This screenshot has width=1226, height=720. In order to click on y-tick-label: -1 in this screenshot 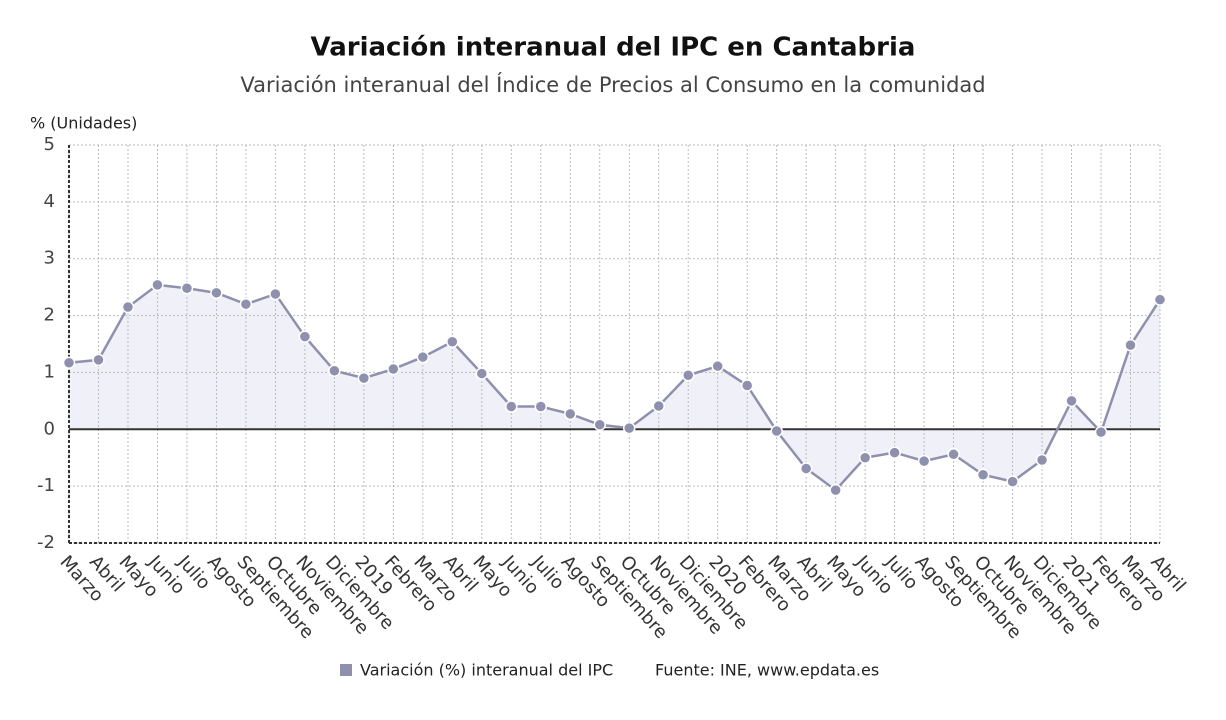, I will do `click(46, 485)`.